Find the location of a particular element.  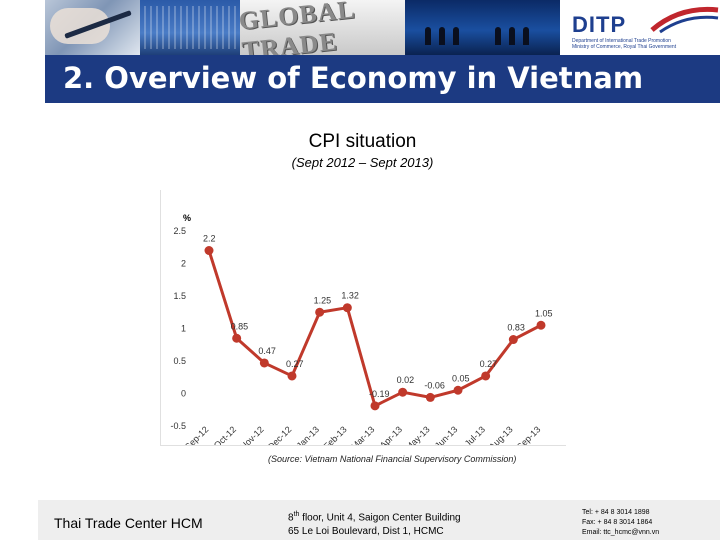

data-label-oct-12: 0.85 is located at coordinates (240, 326).